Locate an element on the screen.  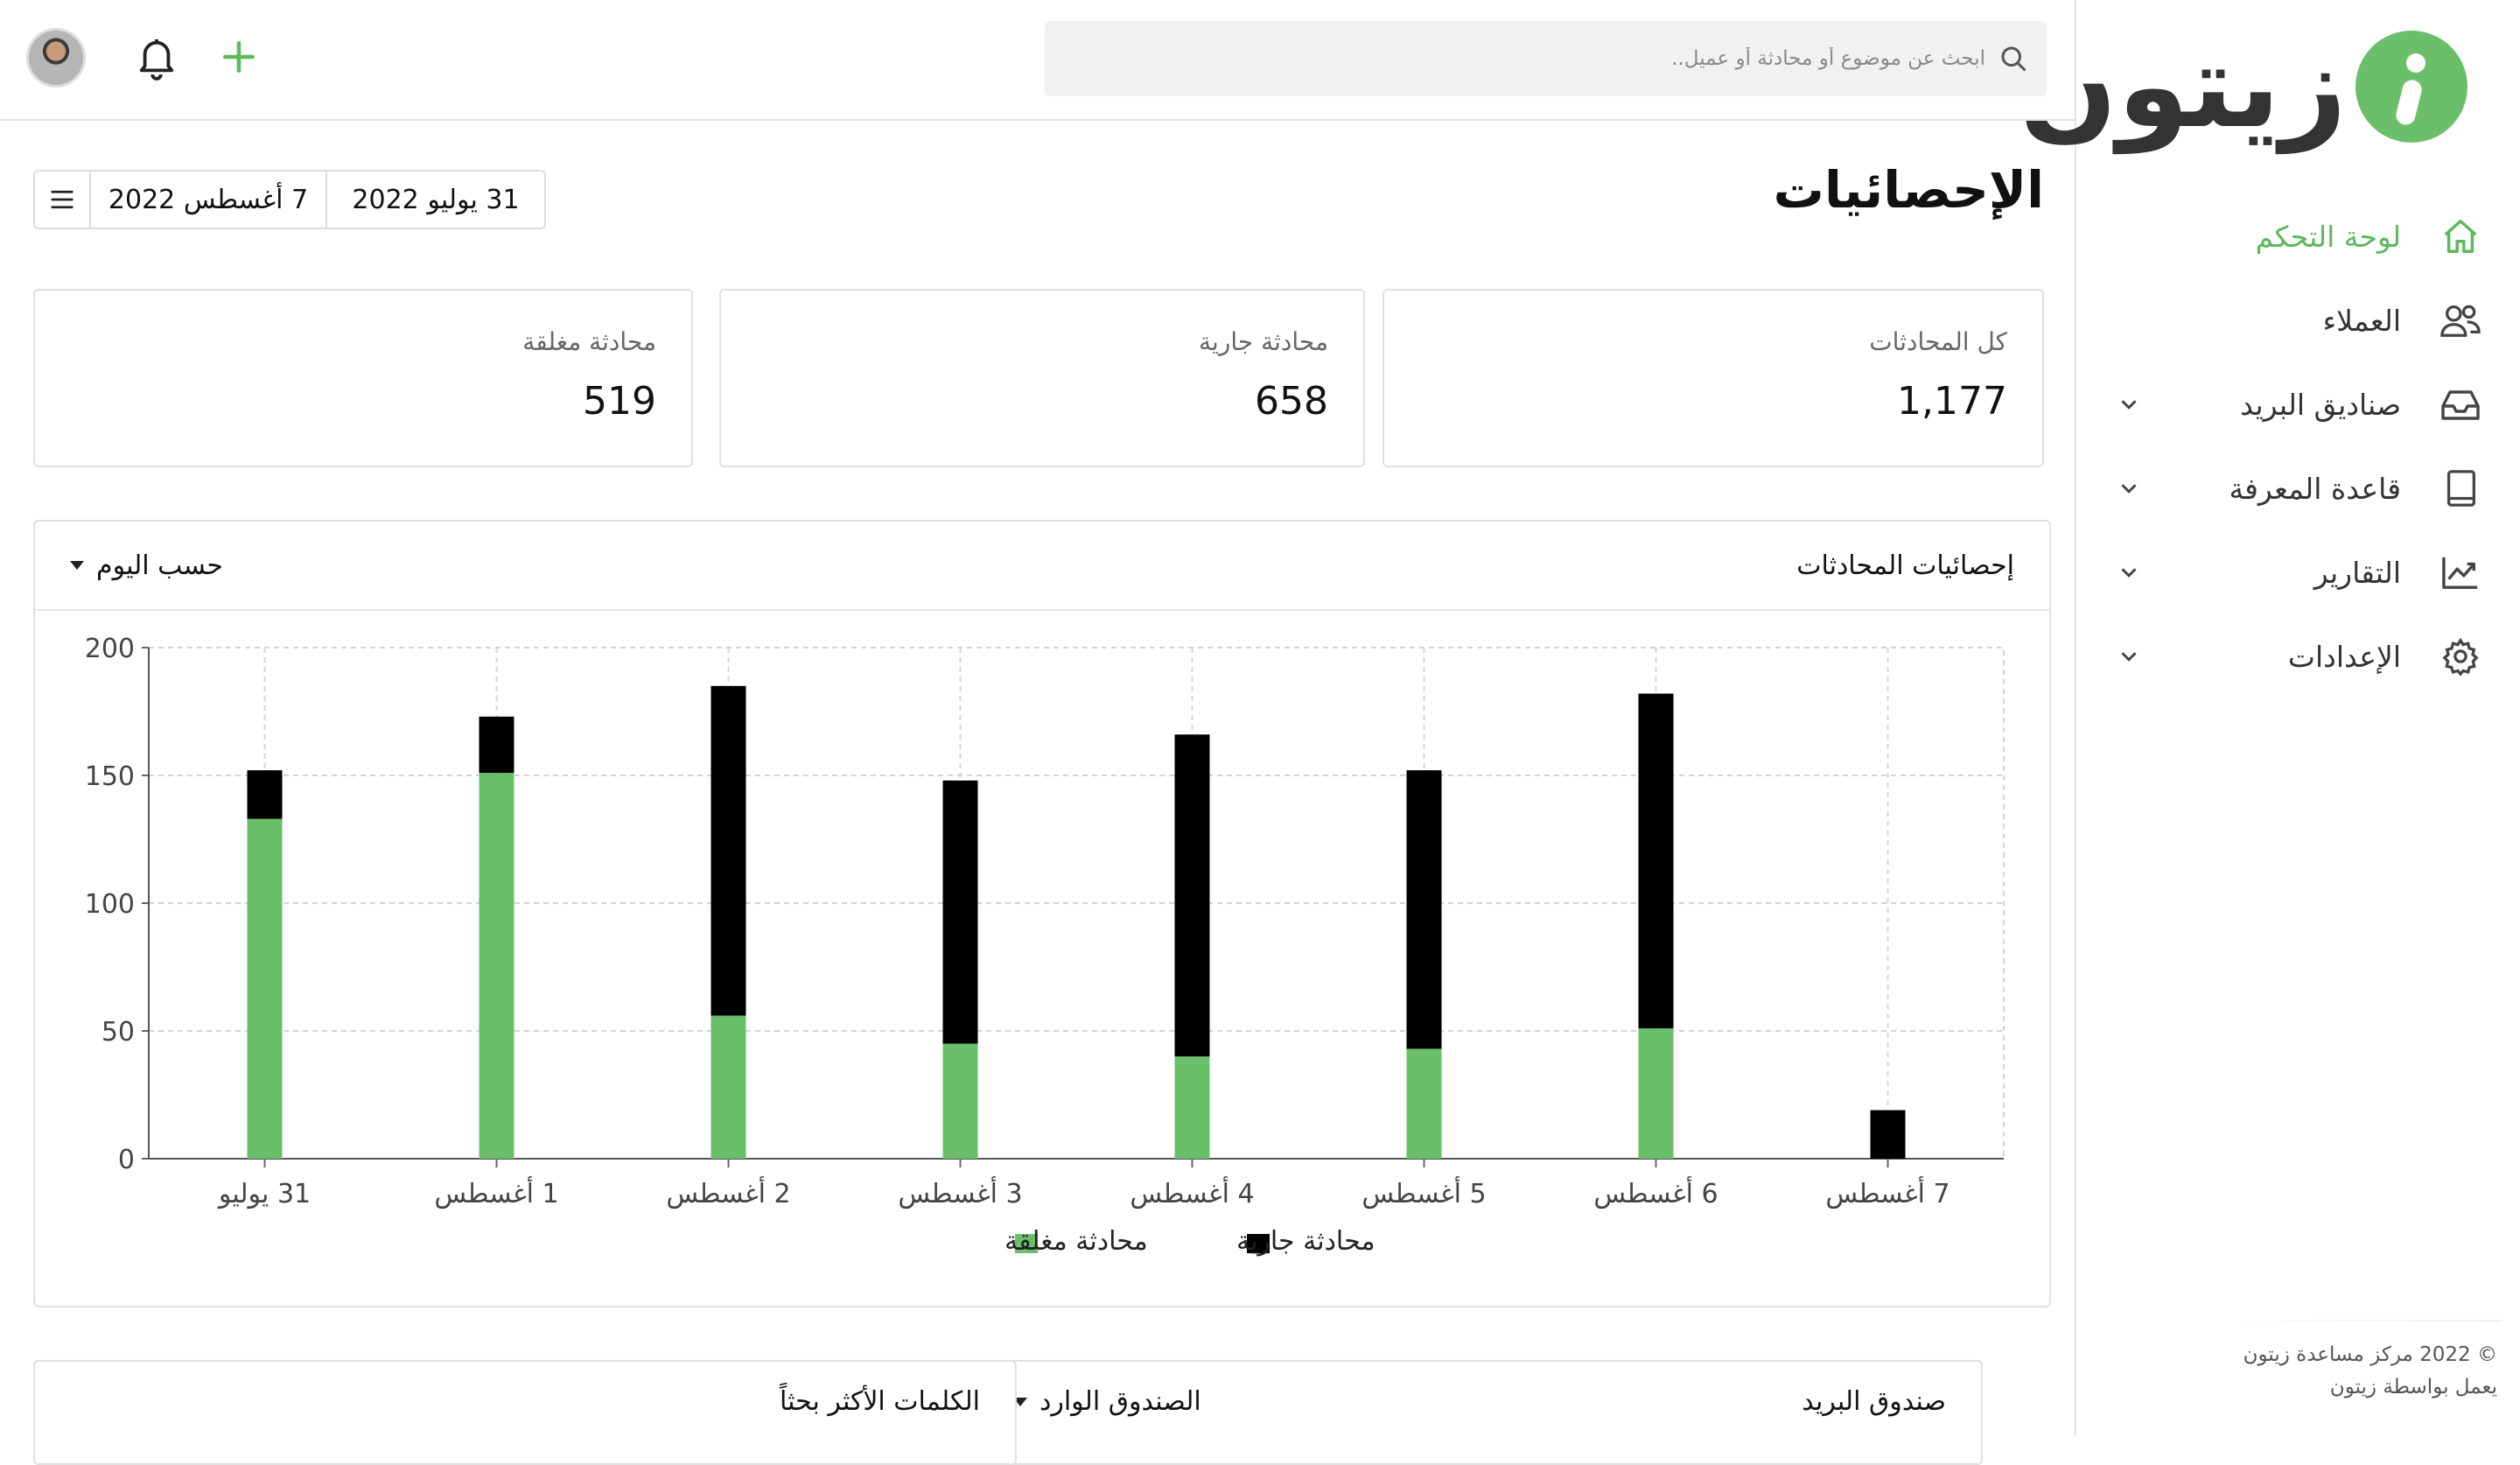
users-icon is located at coordinates (2460, 320).